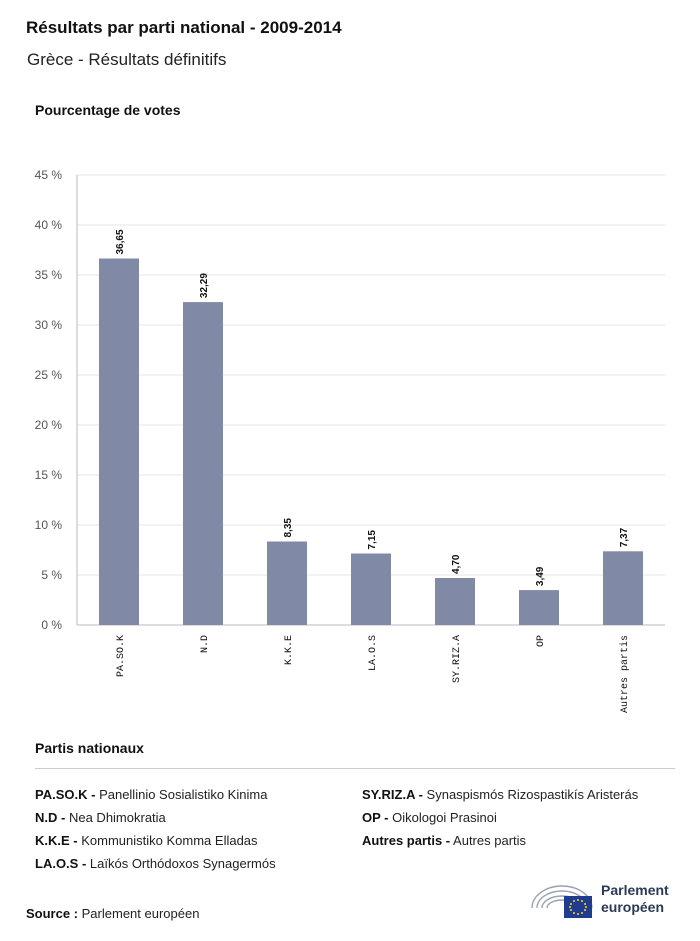 The image size is (700, 941). Describe the element at coordinates (65, 794) in the screenshot. I see `legend-abbr: PA.SO.K -` at that location.